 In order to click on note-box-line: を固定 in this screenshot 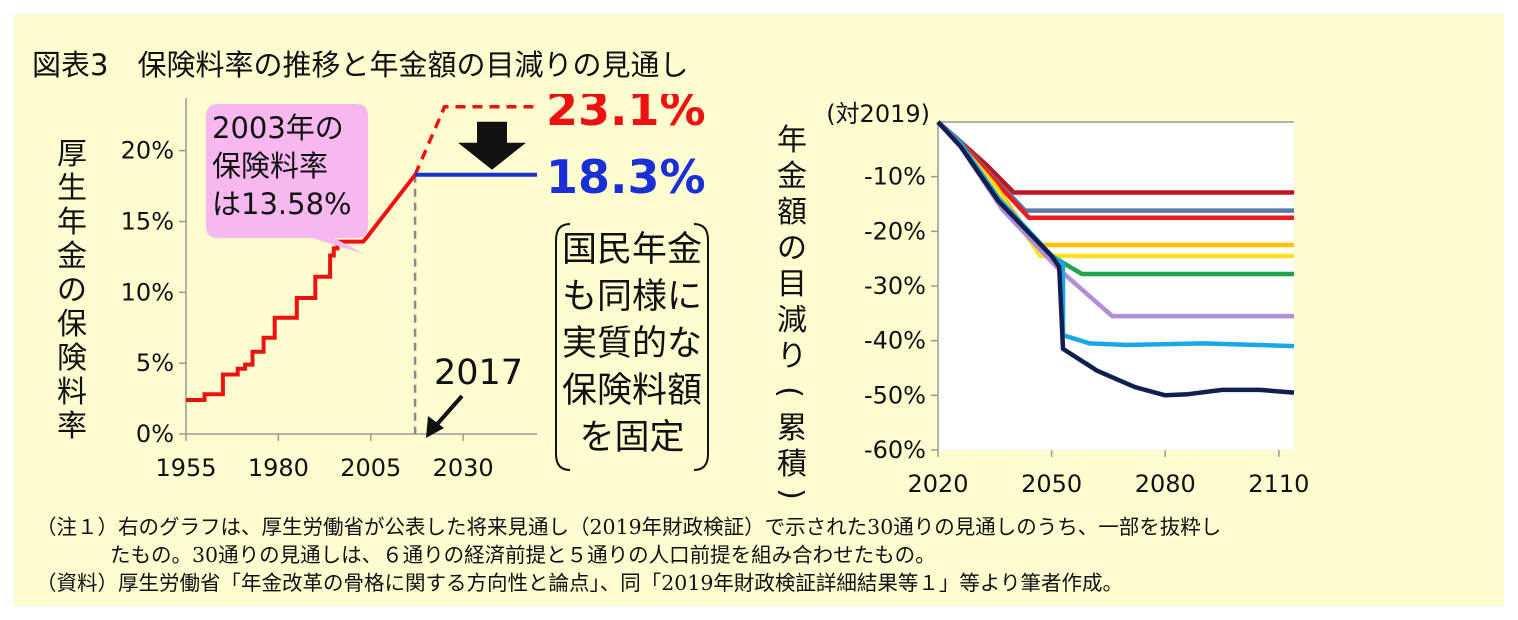, I will do `click(631, 438)`.